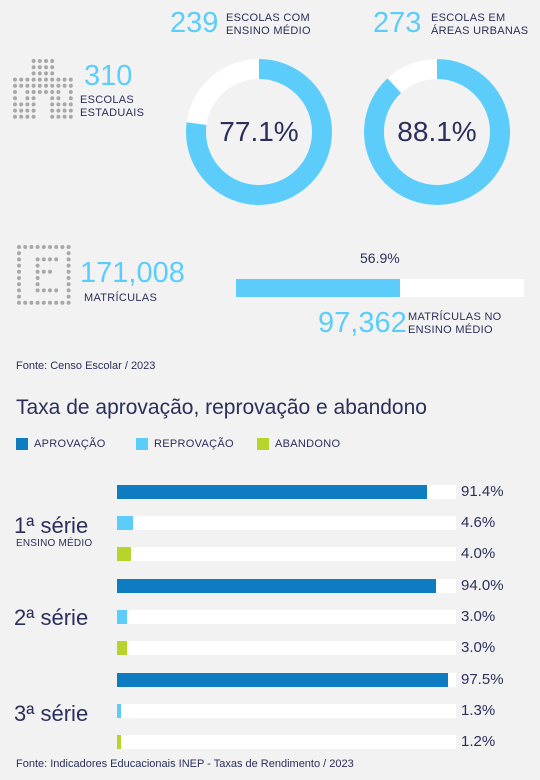 The height and width of the screenshot is (780, 540). What do you see at coordinates (51, 525) in the screenshot?
I see `grade-label-1: 1ª série` at bounding box center [51, 525].